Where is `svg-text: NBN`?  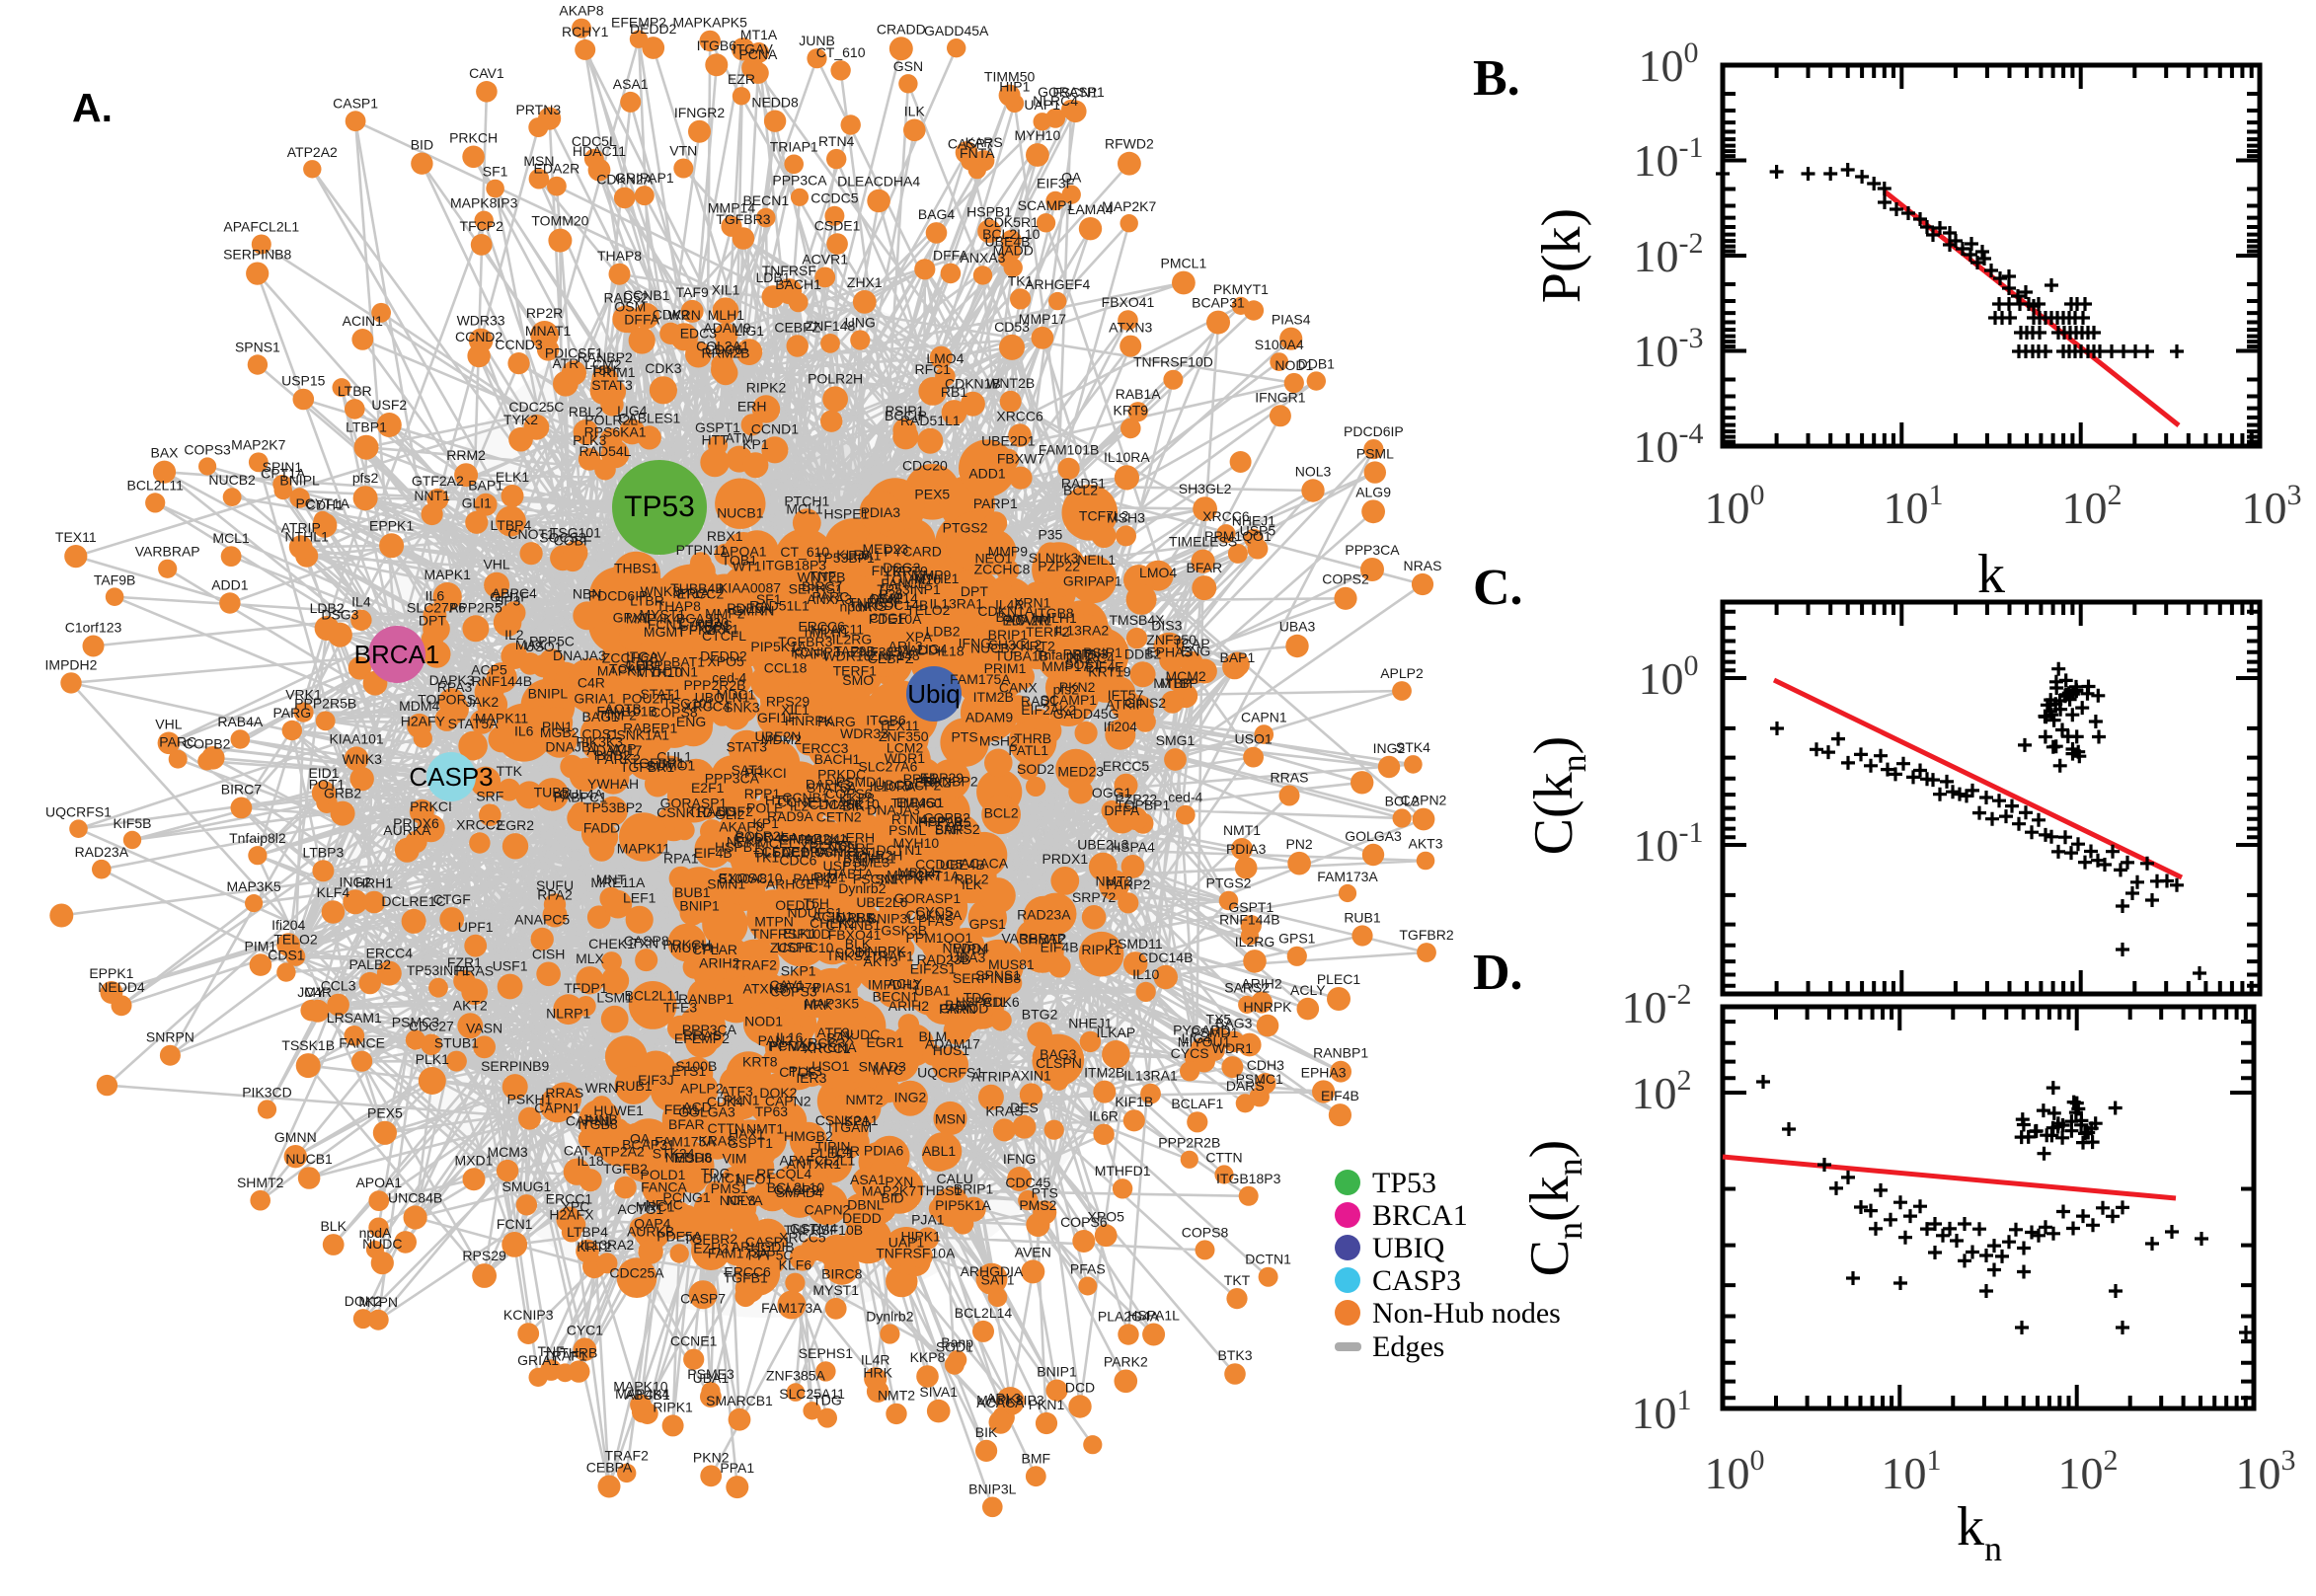 svg-text: NBN is located at coordinates (587, 593).